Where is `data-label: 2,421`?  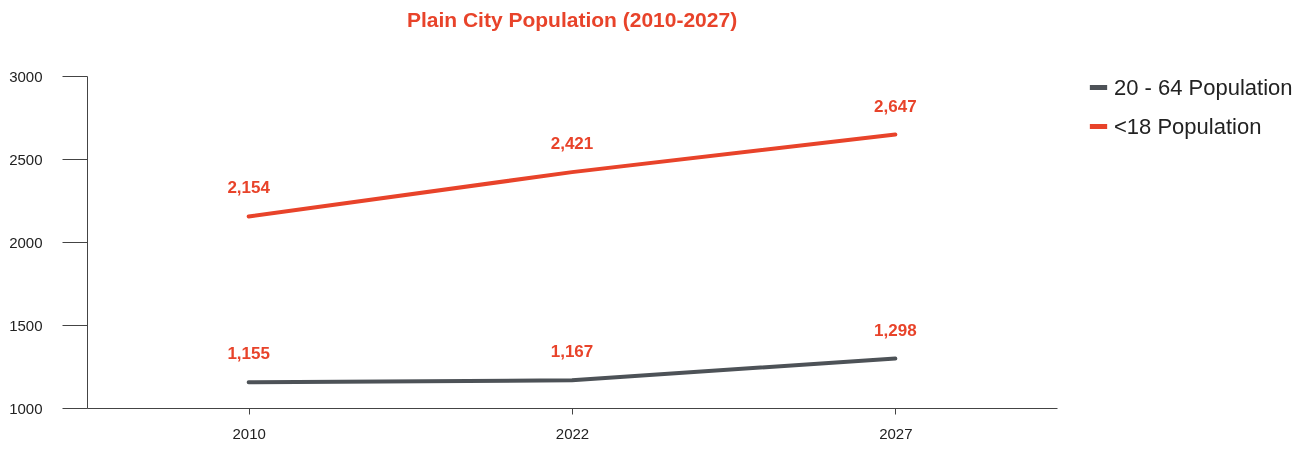
data-label: 2,421 is located at coordinates (572, 144).